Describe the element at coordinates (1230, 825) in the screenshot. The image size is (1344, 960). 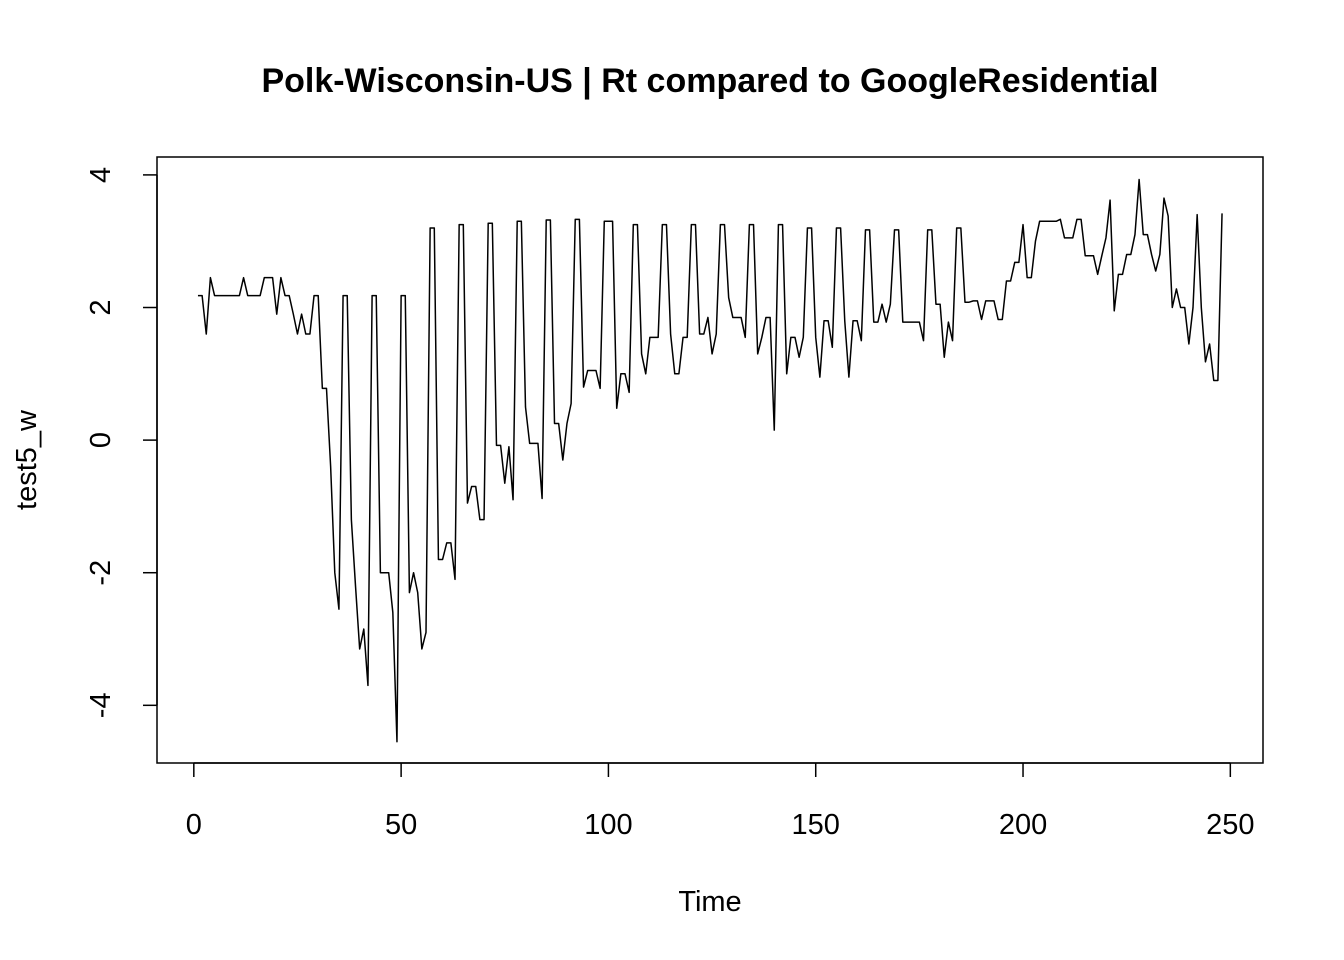
I see `x-tick-label: 250` at that location.